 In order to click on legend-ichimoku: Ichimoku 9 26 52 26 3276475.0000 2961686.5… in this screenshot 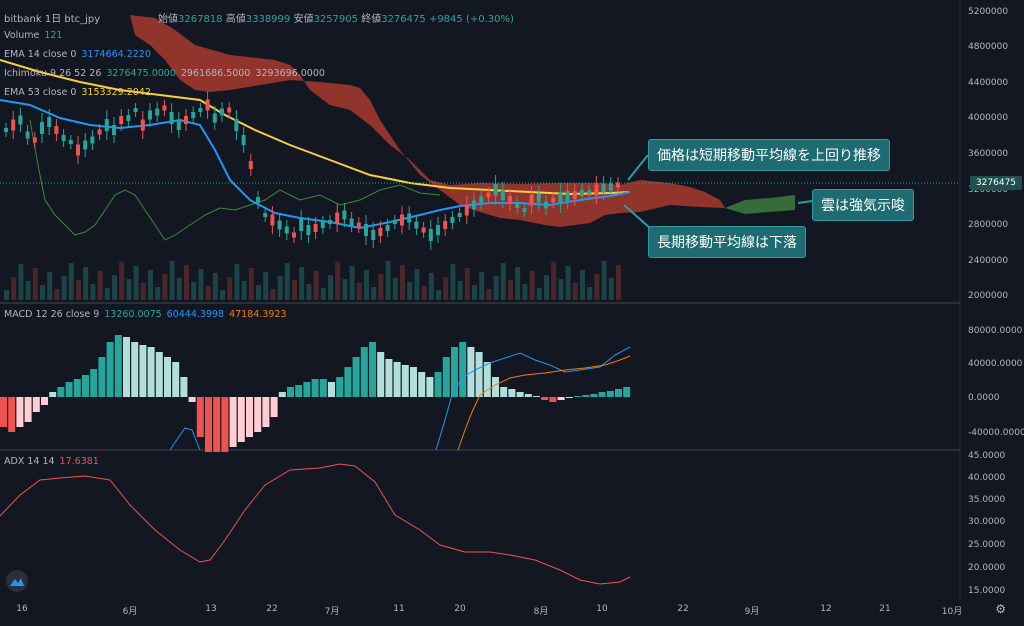, I will do `click(167, 73)`.